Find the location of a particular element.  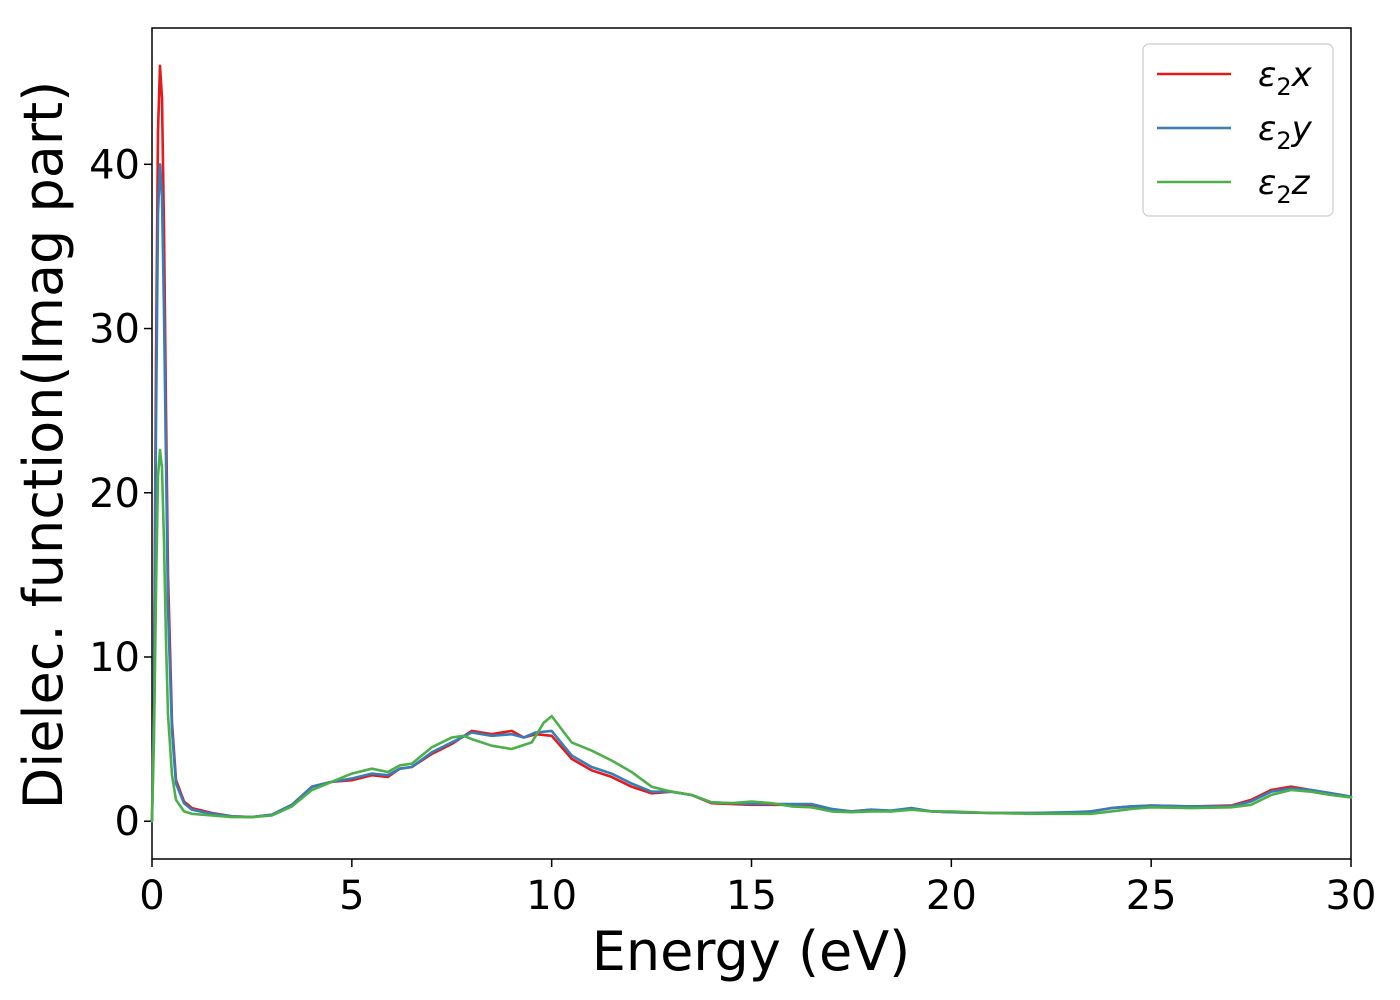

y-tick-label: 40 is located at coordinates (114, 165).